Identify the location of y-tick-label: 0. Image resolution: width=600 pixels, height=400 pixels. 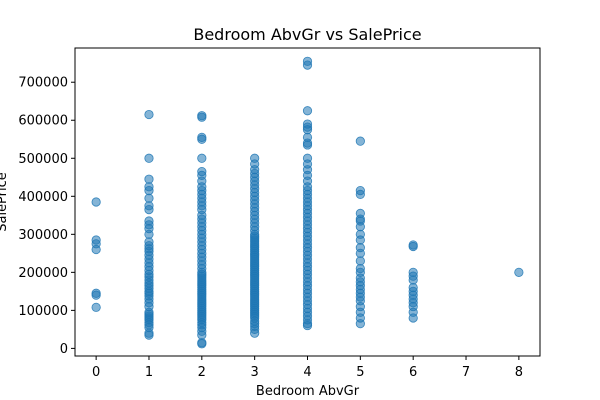
(64, 349).